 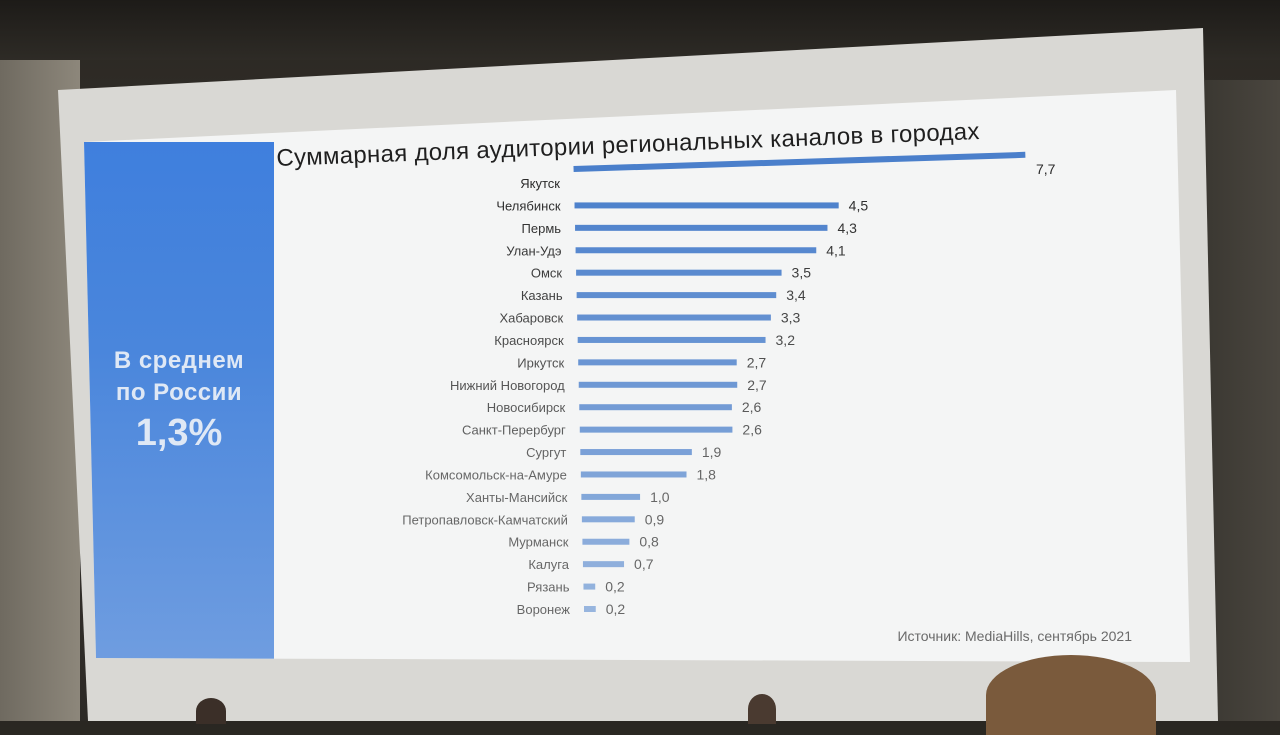 What do you see at coordinates (529, 340) in the screenshot?
I see `category-label: Красноярск` at bounding box center [529, 340].